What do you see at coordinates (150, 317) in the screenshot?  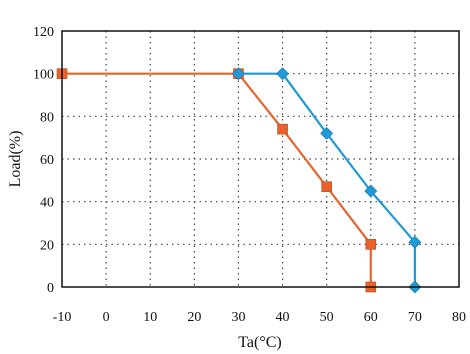 I see `x-tick-label: 10` at bounding box center [150, 317].